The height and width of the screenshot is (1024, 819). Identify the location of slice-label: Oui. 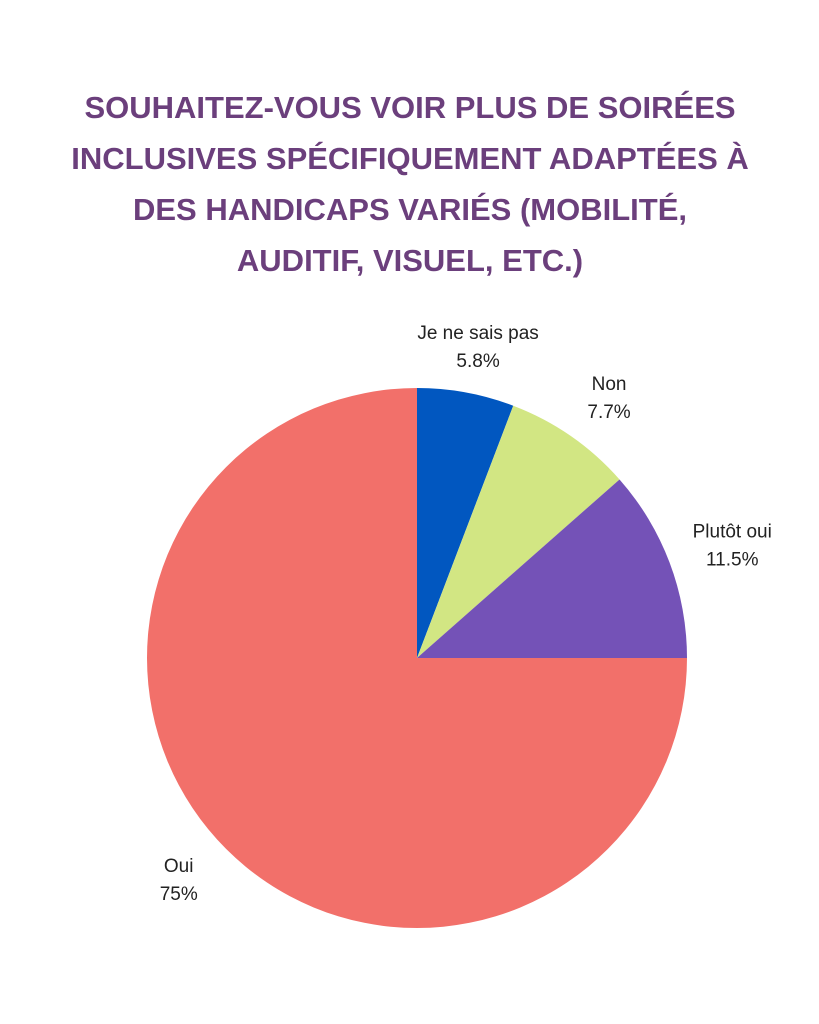
(179, 866).